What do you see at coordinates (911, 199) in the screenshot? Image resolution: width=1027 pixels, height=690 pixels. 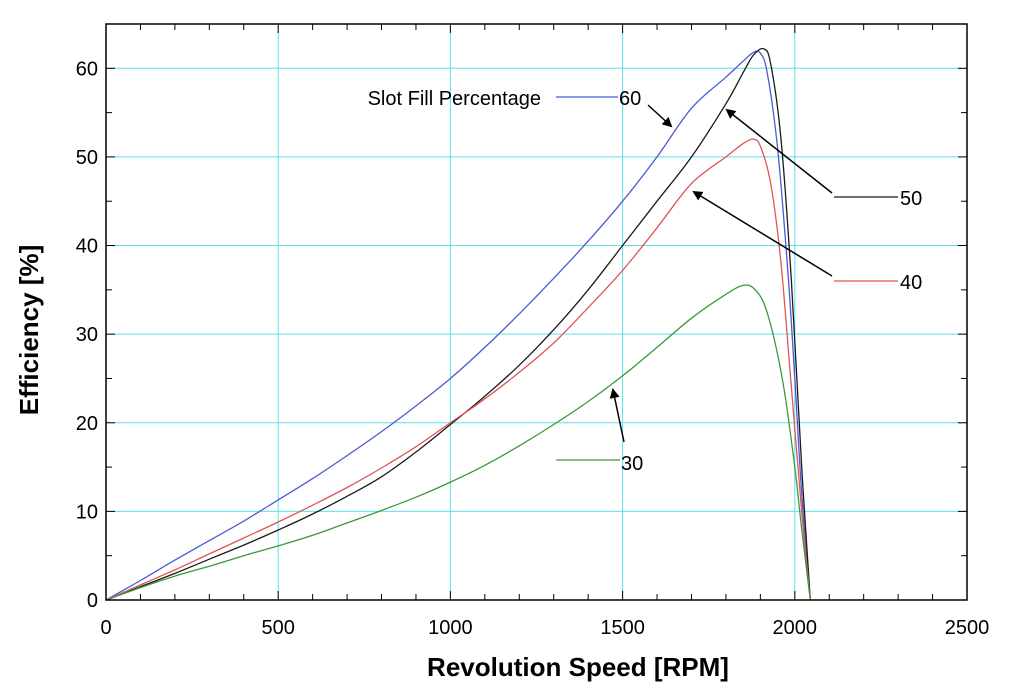 I see `annotation-label-50: 50` at bounding box center [911, 199].